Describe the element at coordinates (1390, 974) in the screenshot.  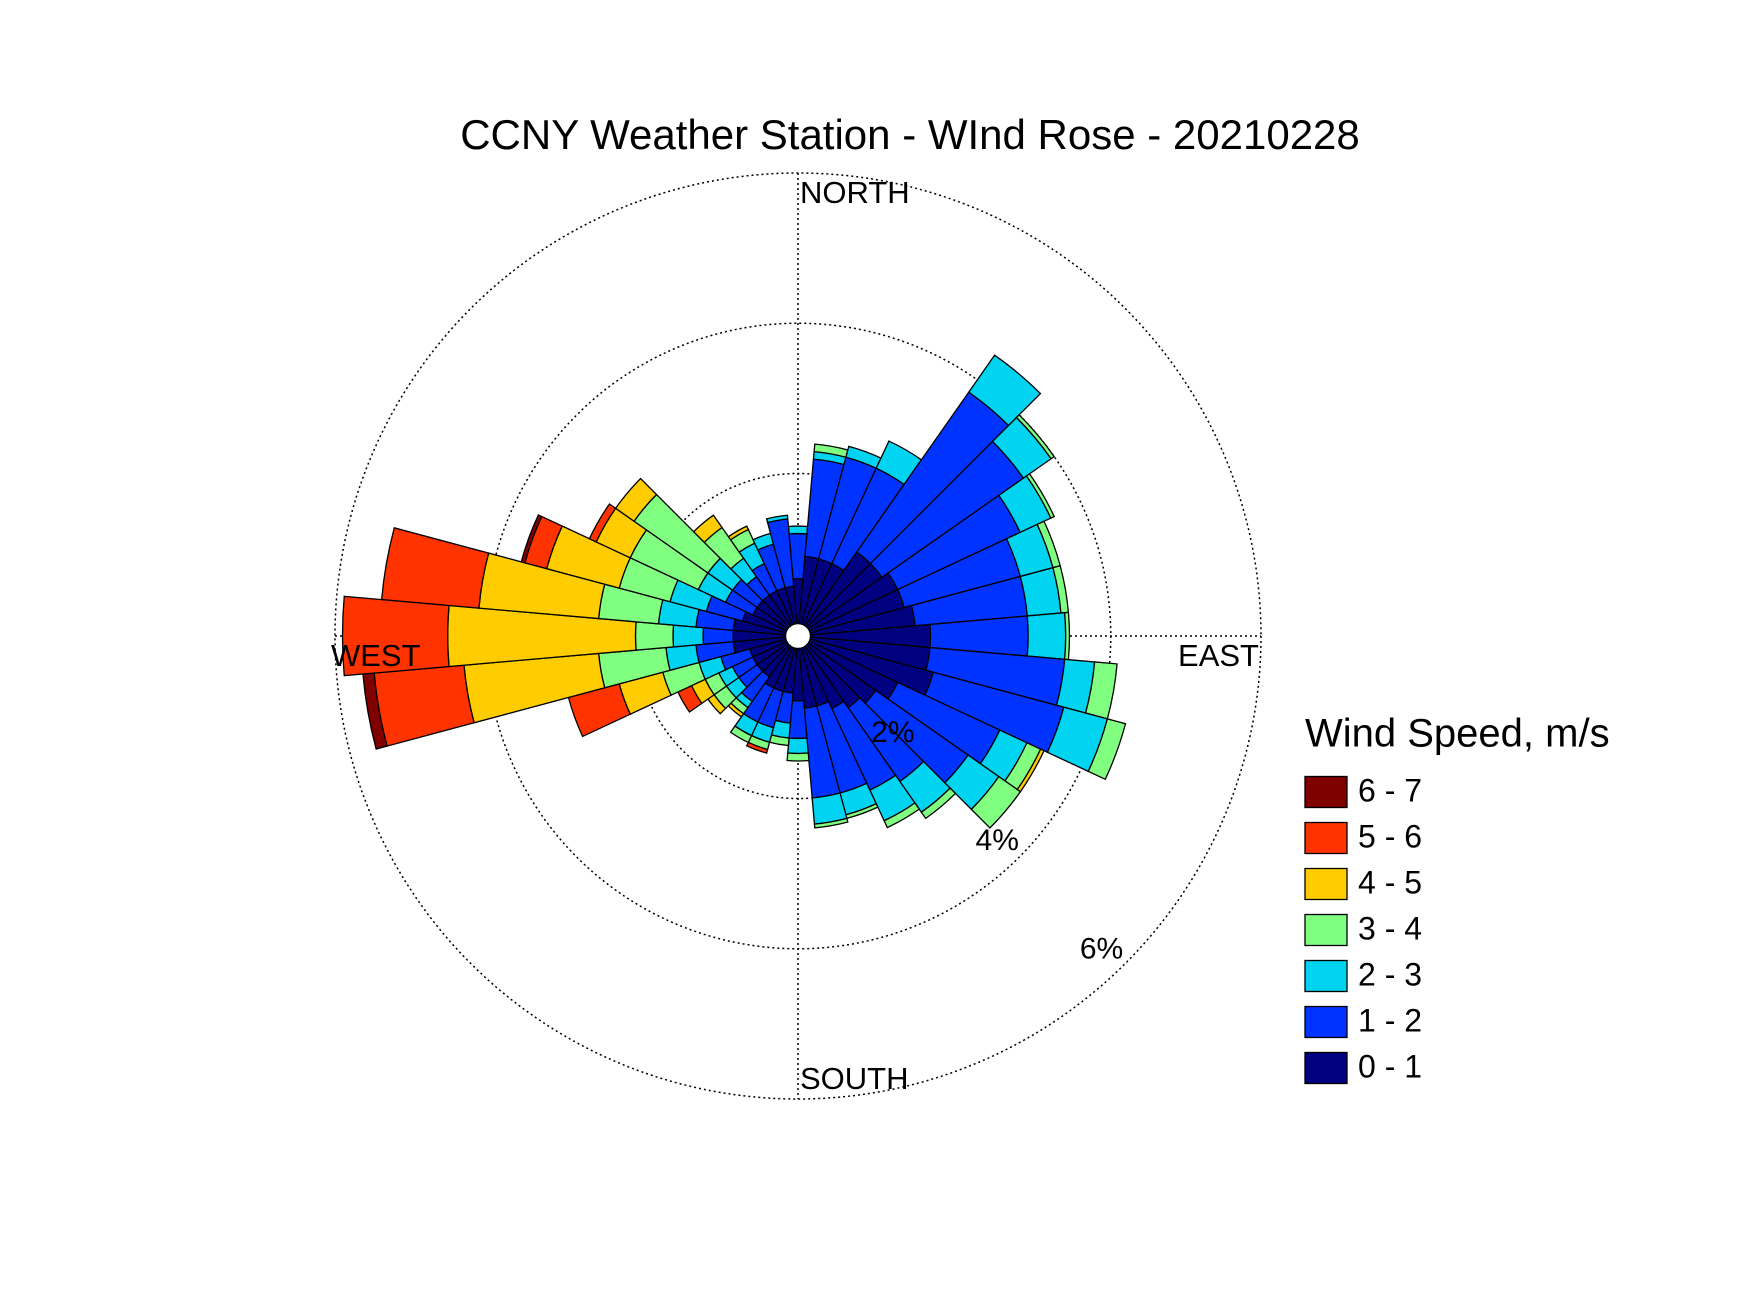
I see `legend-label: 2 - 3` at that location.